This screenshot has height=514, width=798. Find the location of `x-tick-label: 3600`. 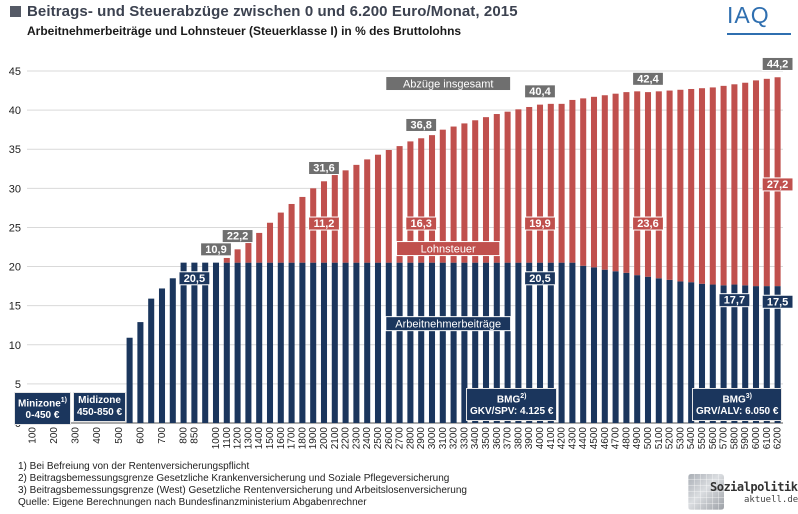

x-tick-label: 3600 is located at coordinates (497, 438).